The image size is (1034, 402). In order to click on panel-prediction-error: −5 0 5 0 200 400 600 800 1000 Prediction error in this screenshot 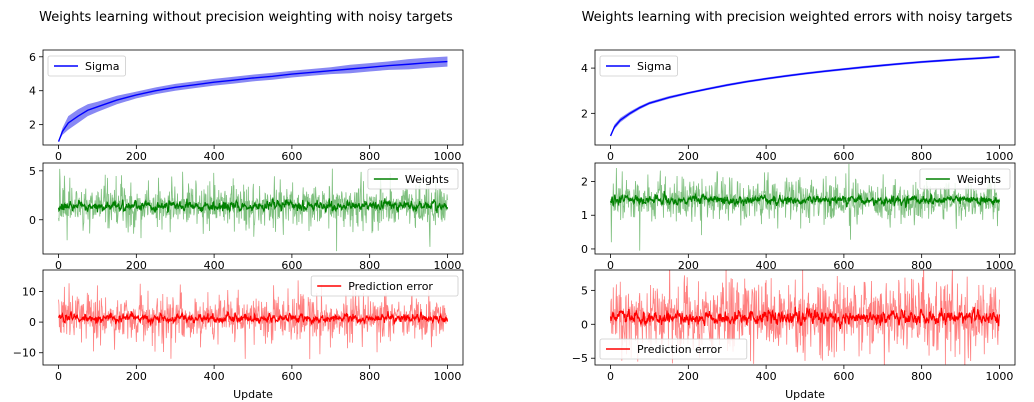, I will do `click(794, 326)`.